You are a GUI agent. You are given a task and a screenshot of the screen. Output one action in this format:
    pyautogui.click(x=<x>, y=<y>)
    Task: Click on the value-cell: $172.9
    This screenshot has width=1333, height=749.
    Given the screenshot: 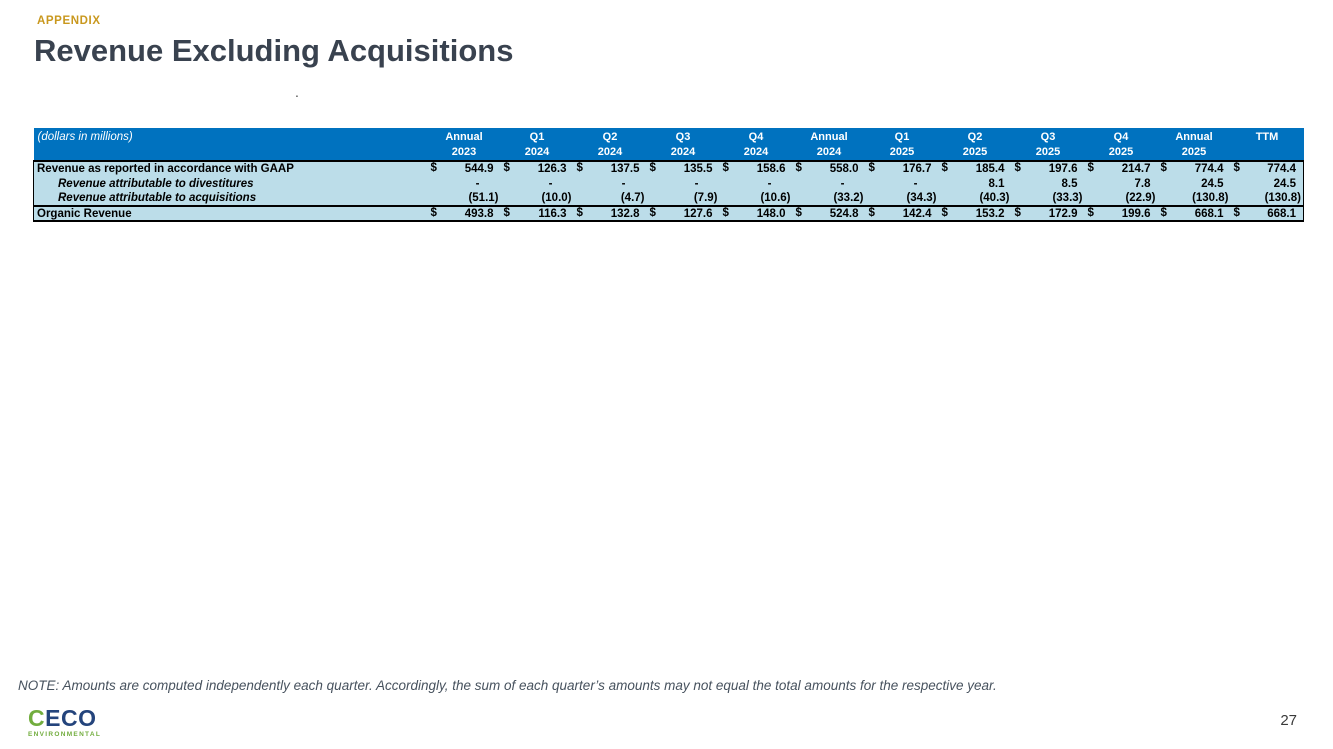 What is the action you would take?
    pyautogui.click(x=1048, y=213)
    